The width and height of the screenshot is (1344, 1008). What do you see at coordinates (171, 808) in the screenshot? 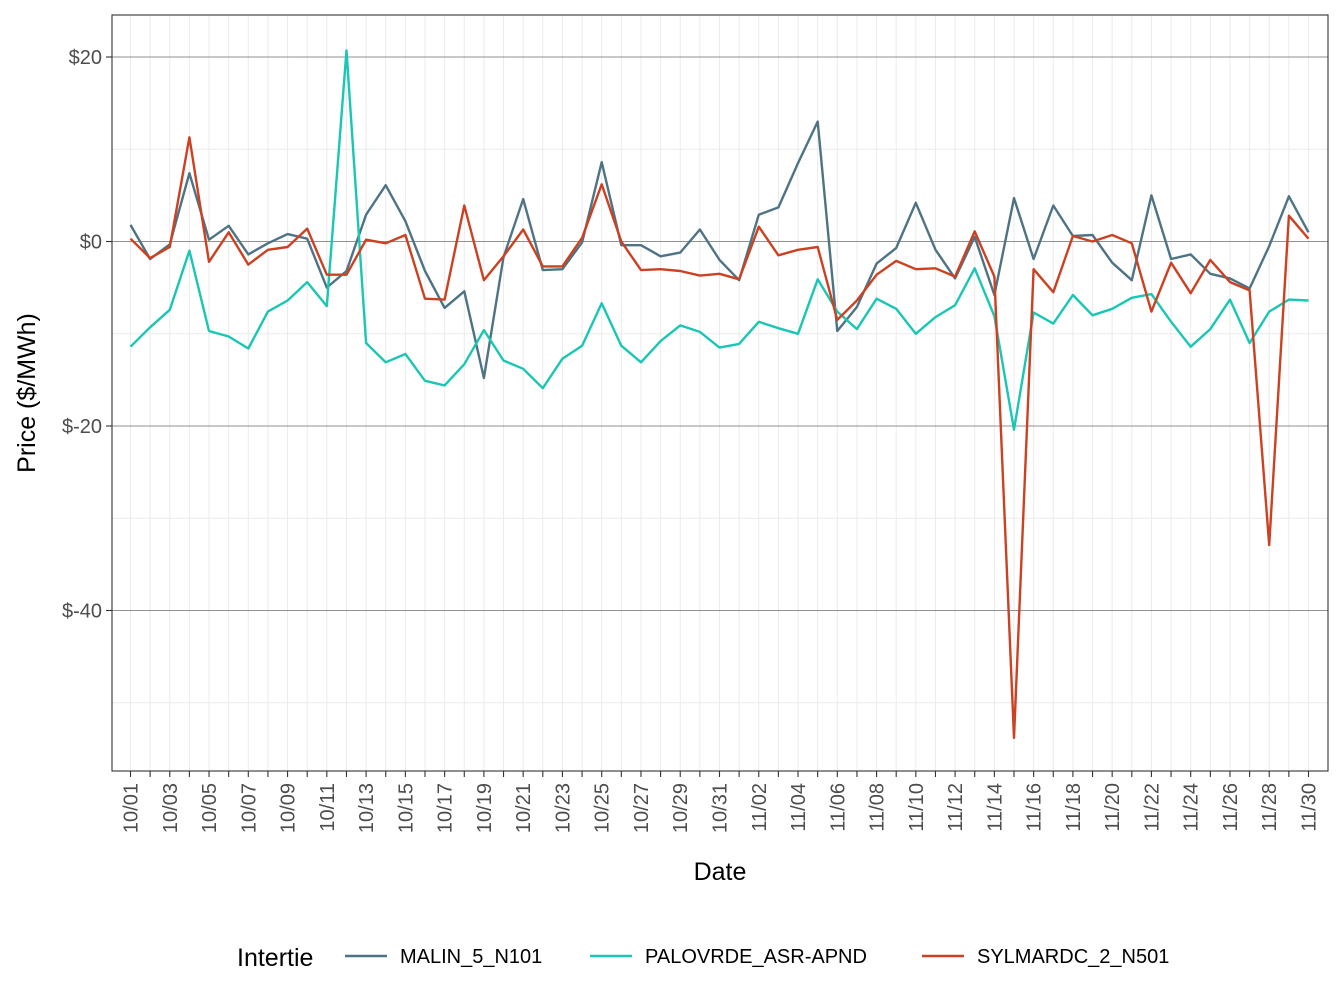
I see `x-tick-label: 10/03` at bounding box center [171, 808].